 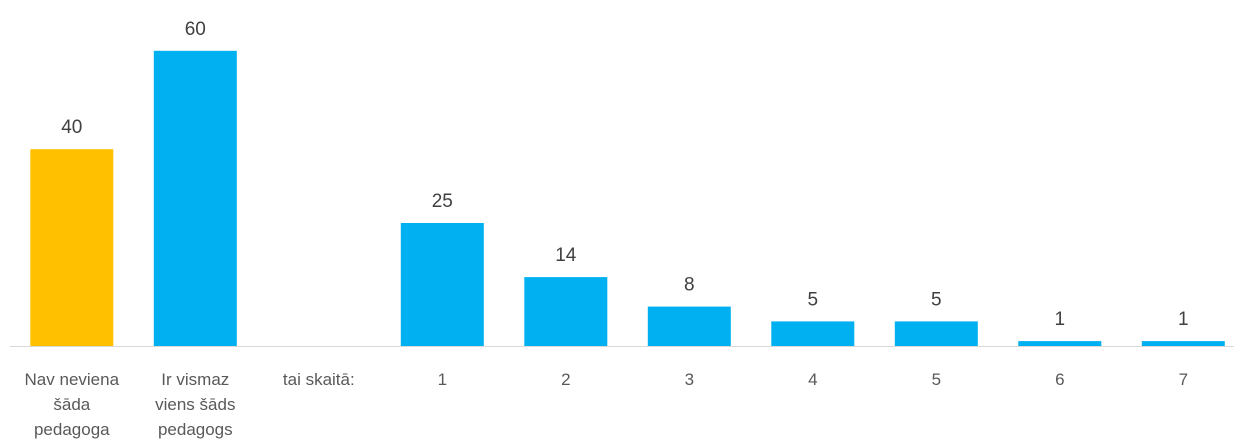 I want to click on category-label-1: Nav neviena šāda pedagoga, so click(x=72, y=404).